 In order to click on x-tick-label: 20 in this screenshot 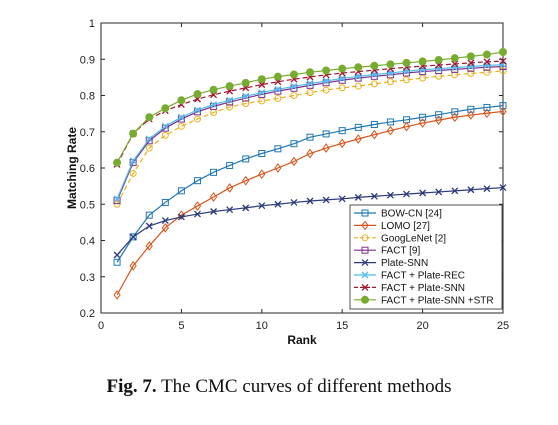, I will do `click(422, 326)`.